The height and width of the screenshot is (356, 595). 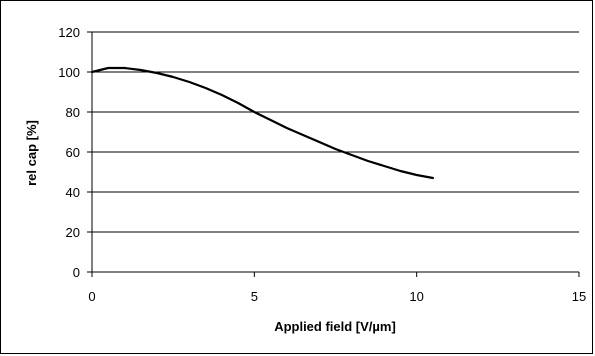 I want to click on x-tick-label: 15, so click(x=579, y=296).